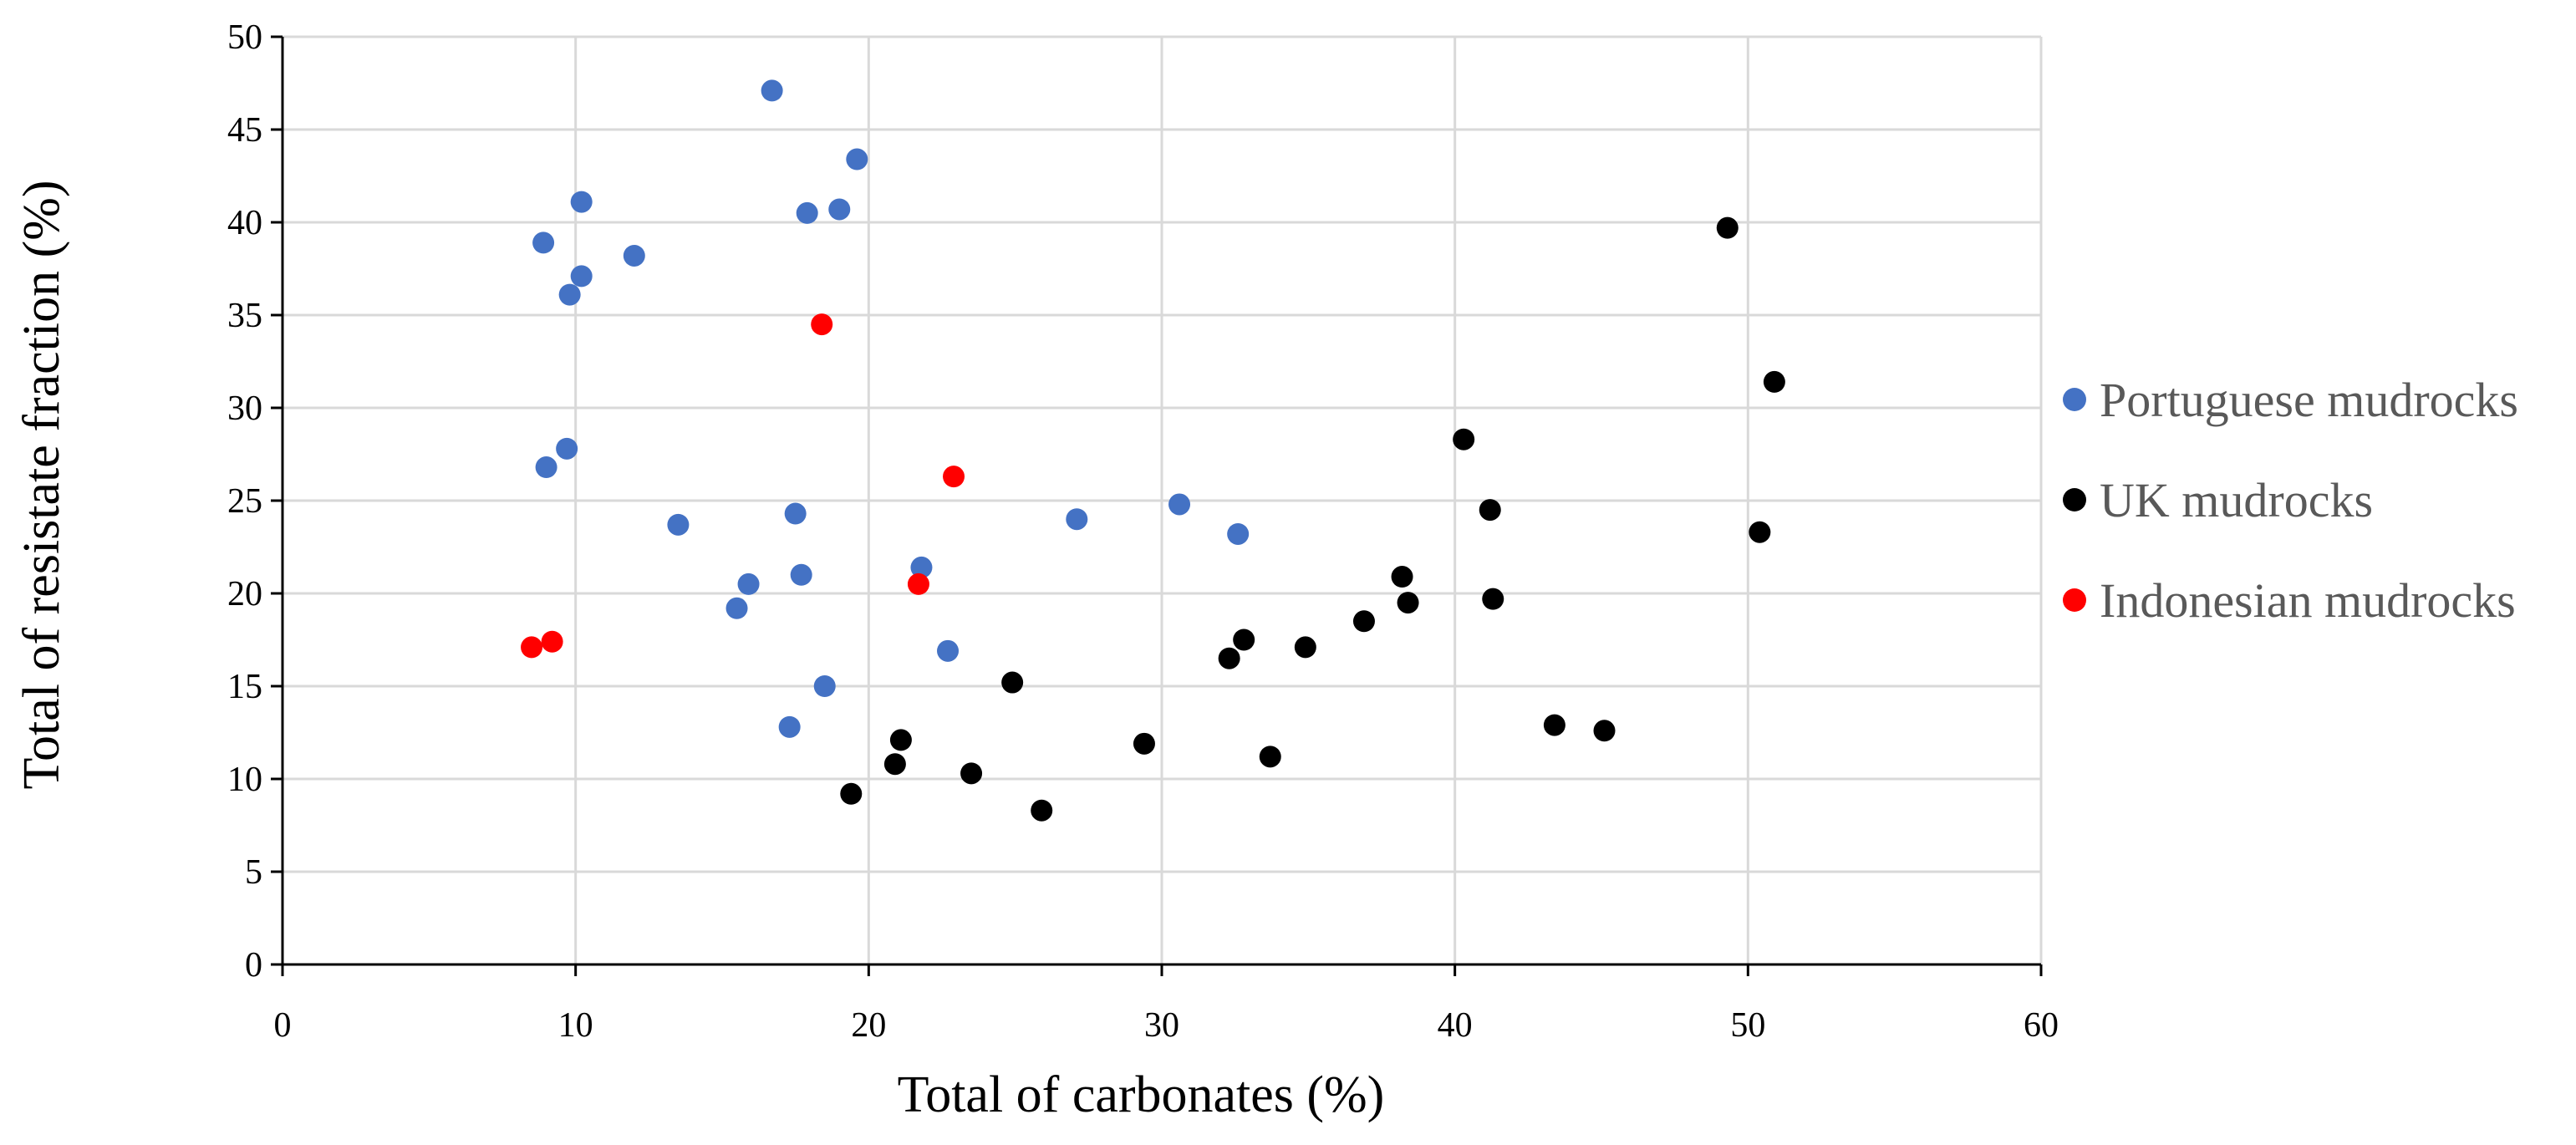 This screenshot has height=1145, width=2576. Describe the element at coordinates (244, 37) in the screenshot. I see `y-tick-label: 50` at that location.